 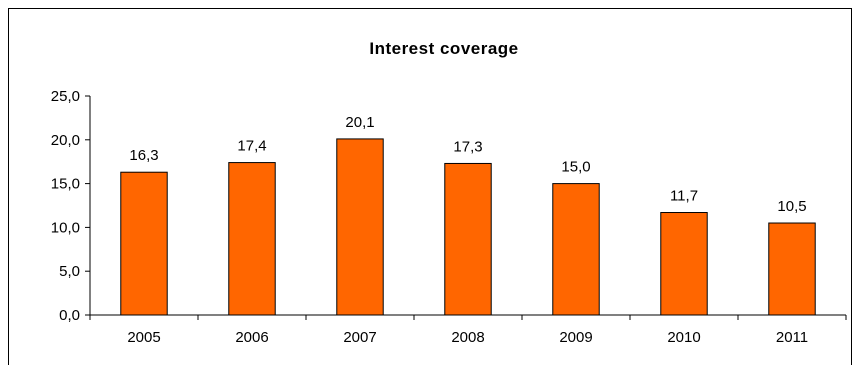 What do you see at coordinates (144, 243) in the screenshot?
I see `bar-2005` at bounding box center [144, 243].